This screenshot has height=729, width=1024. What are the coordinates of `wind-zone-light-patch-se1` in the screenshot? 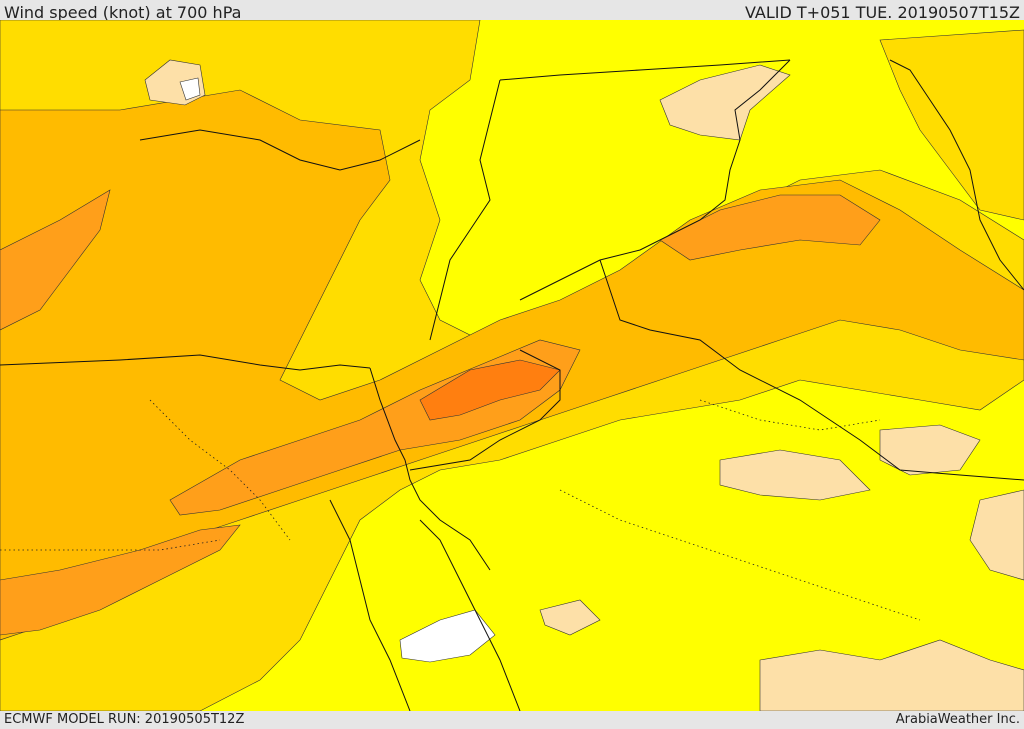 It's located at (795, 475).